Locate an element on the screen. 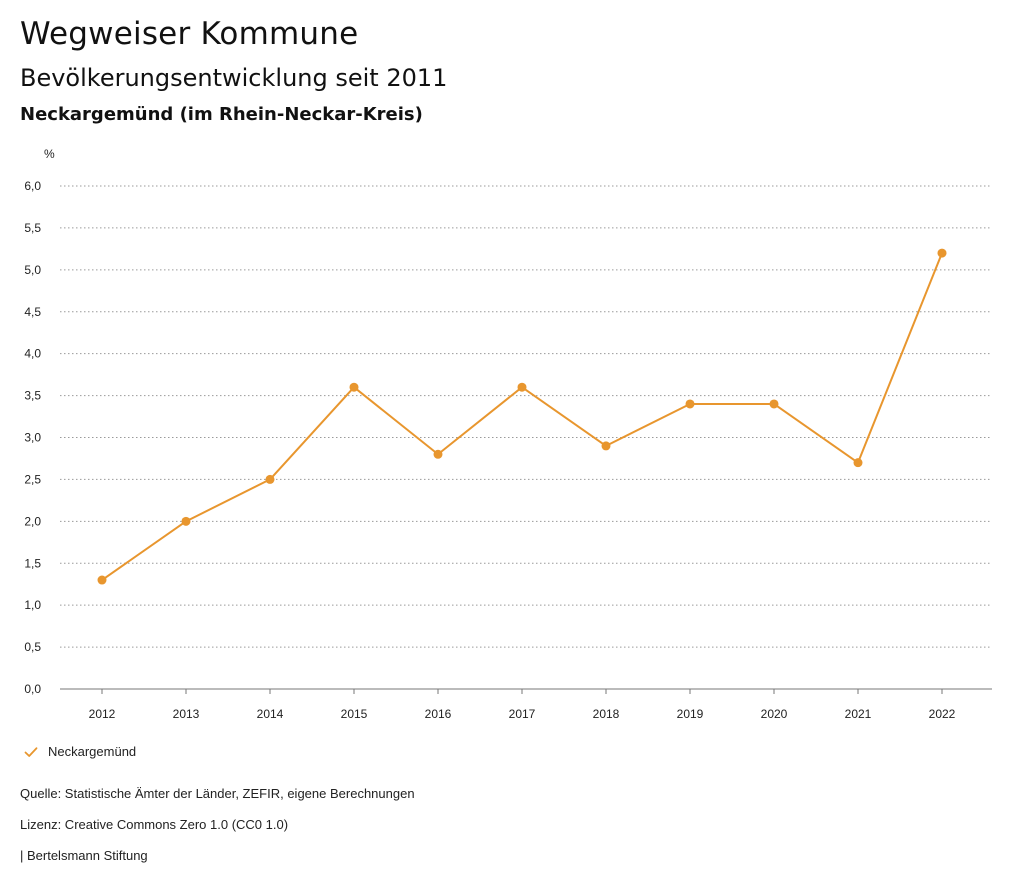 This screenshot has height=888, width=1024. x-tick-label: 2018 is located at coordinates (606, 714).